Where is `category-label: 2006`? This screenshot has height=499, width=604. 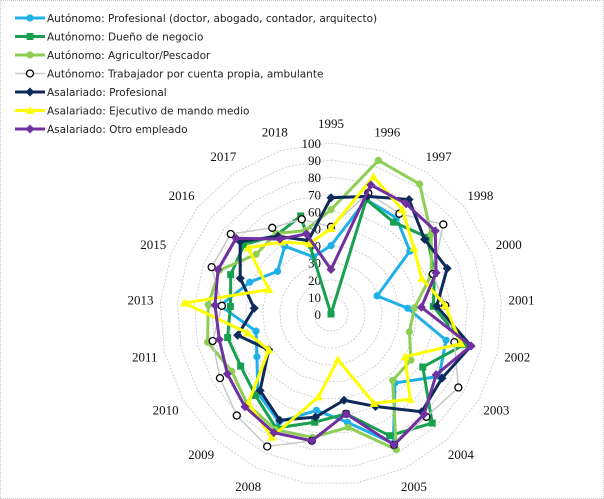 category-label: 2006 is located at coordinates (359, 497).